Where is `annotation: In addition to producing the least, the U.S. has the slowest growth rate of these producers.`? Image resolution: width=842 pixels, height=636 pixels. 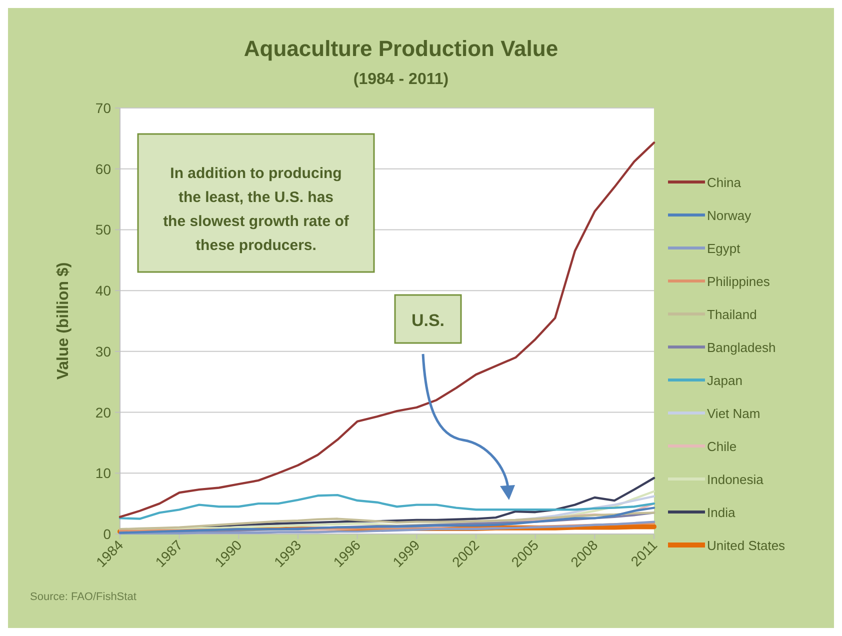 annotation: In addition to producing the least, the U.S. has the slowest growth rate of these producers. is located at coordinates (256, 209).